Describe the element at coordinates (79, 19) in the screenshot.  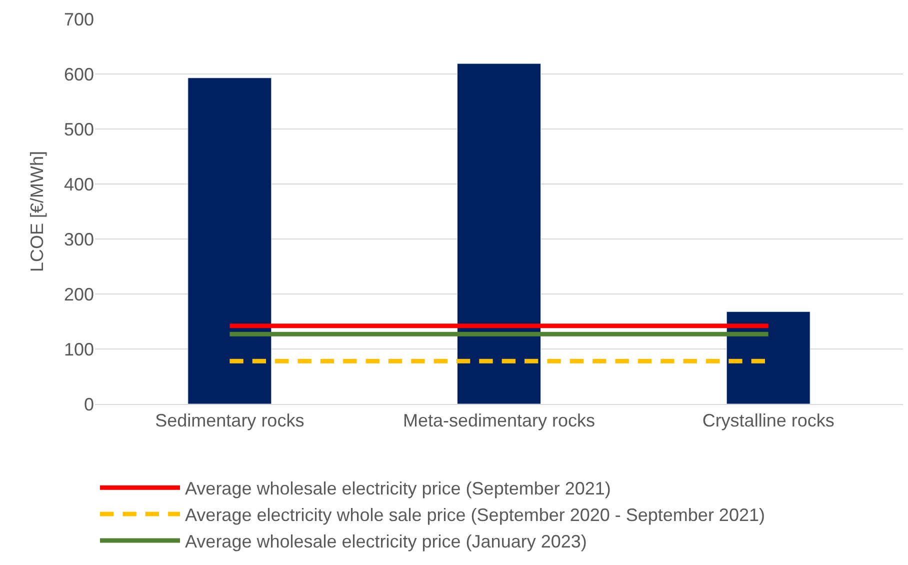
I see `y-tick-label: 700` at that location.